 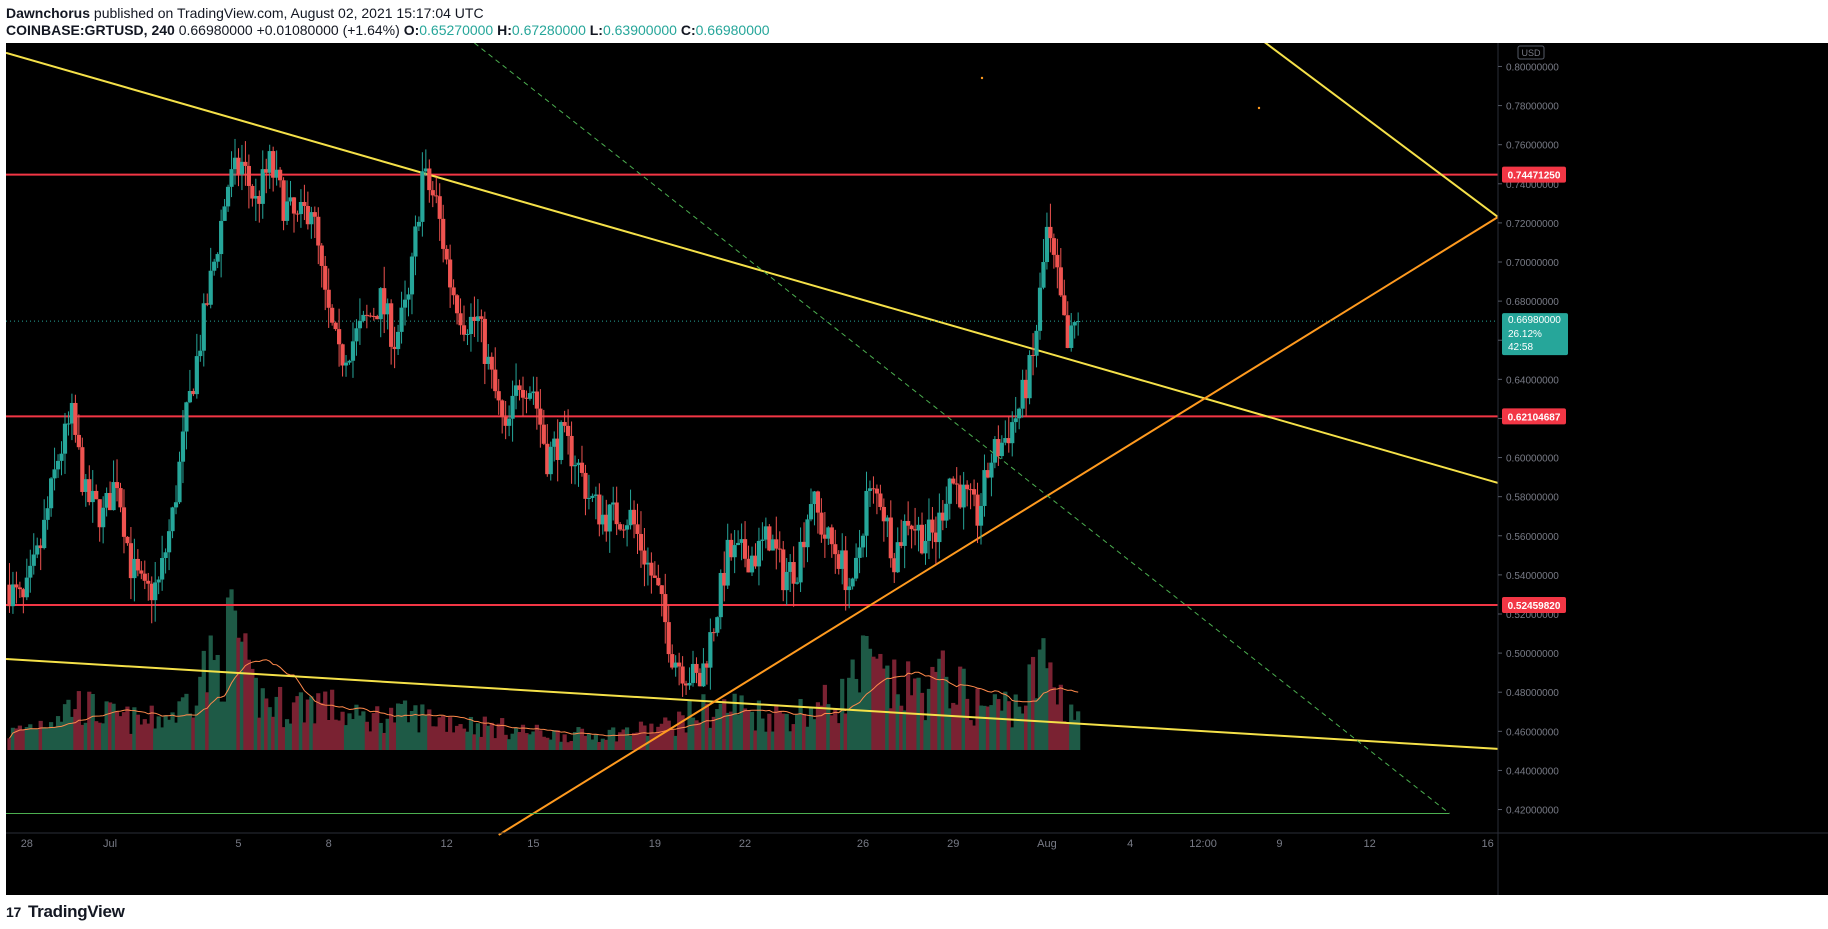 What do you see at coordinates (1487, 844) in the screenshot?
I see `time-tick-label: 16` at bounding box center [1487, 844].